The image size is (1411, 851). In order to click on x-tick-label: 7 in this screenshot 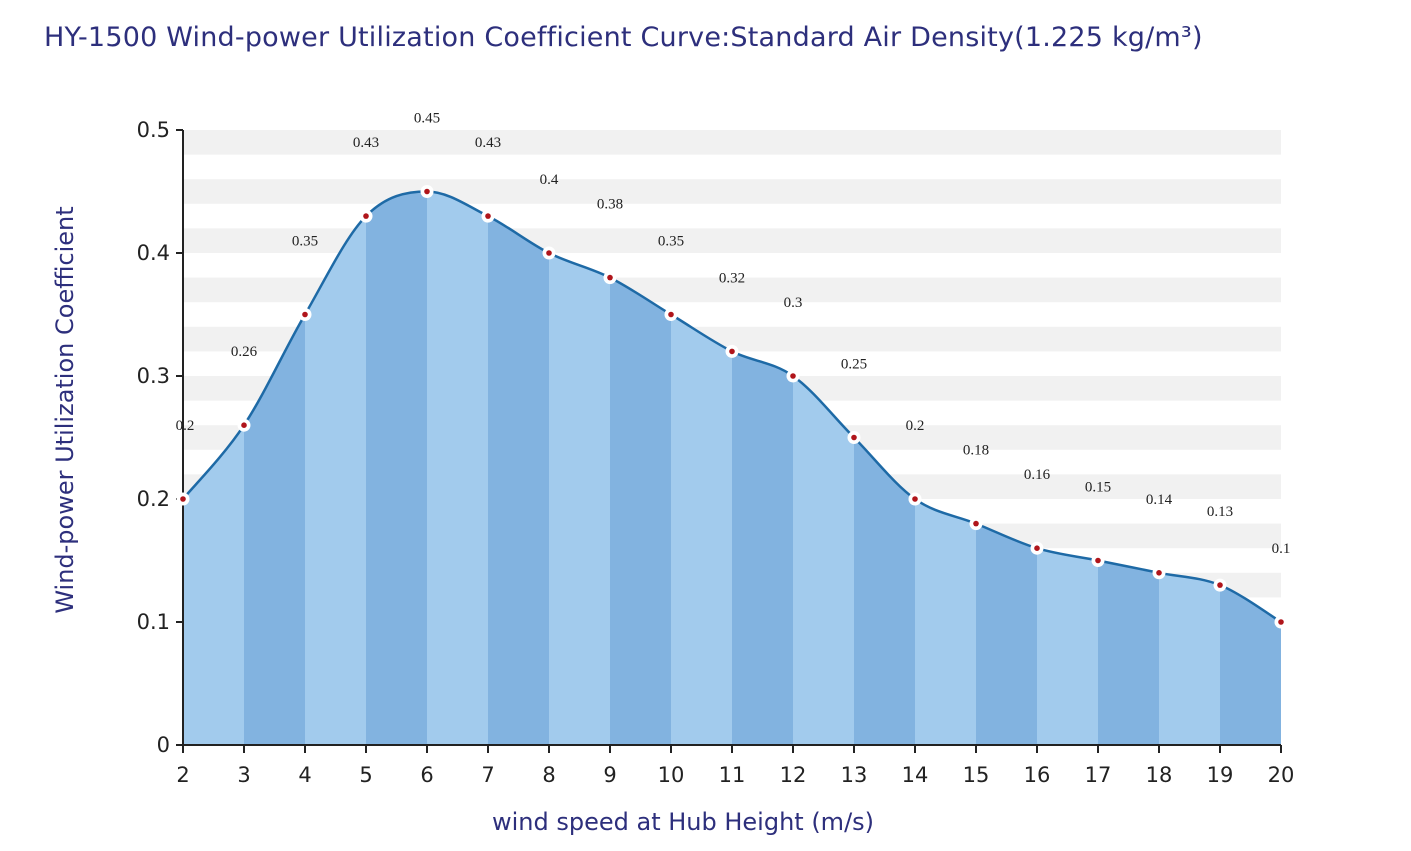, I will do `click(487, 775)`.